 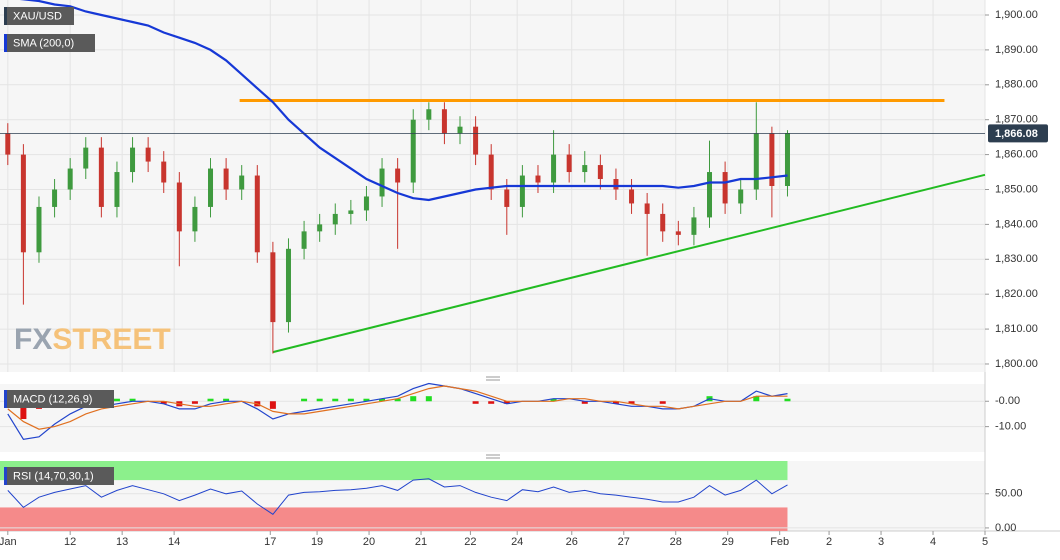 I want to click on x-tick-label: 13, so click(x=122, y=542).